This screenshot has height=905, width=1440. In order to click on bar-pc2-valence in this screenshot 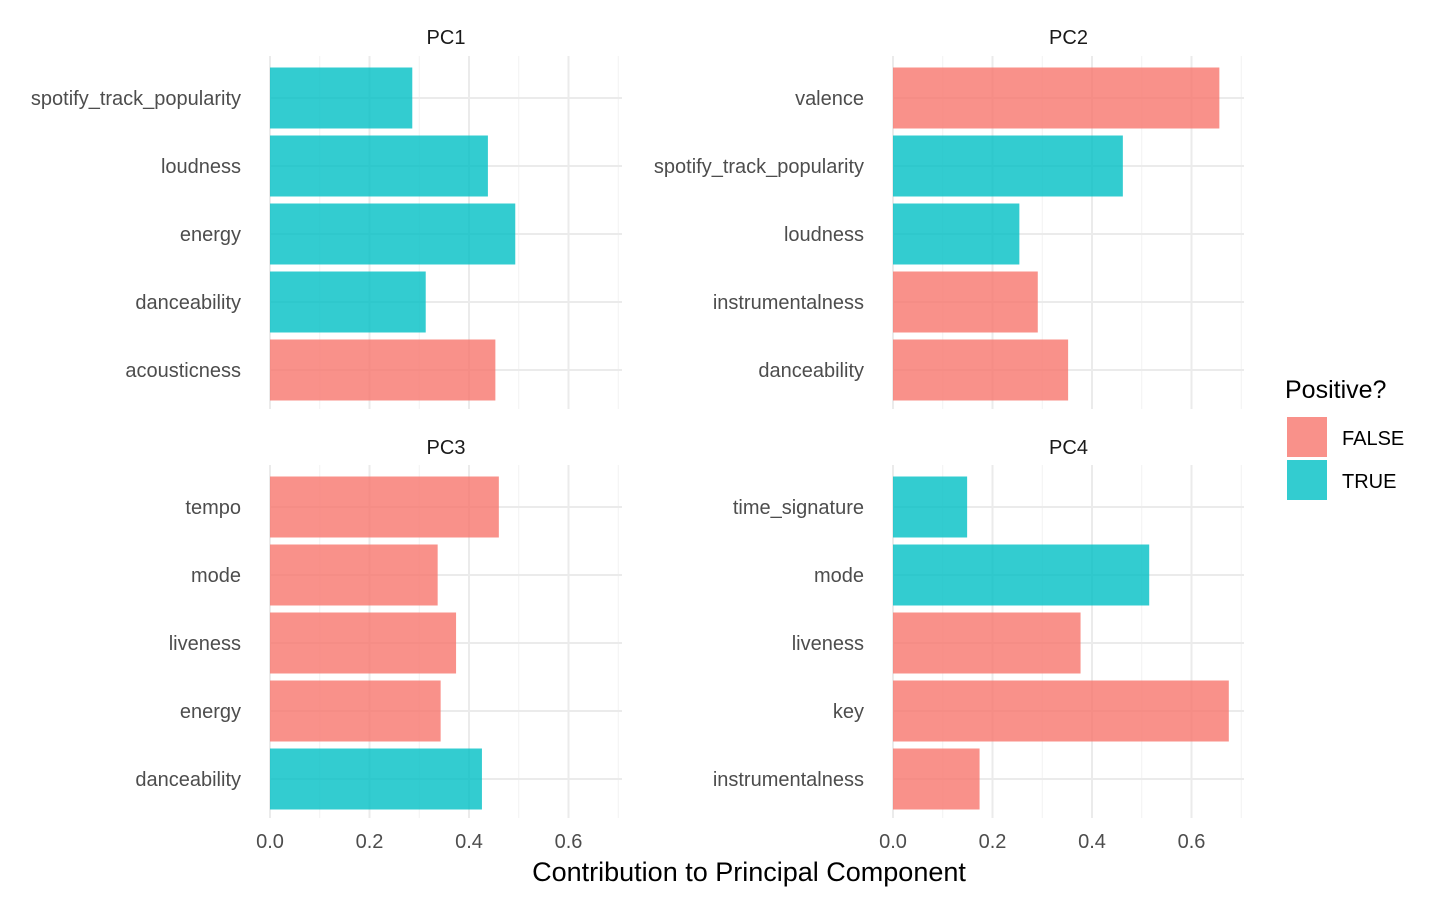, I will do `click(1056, 98)`.